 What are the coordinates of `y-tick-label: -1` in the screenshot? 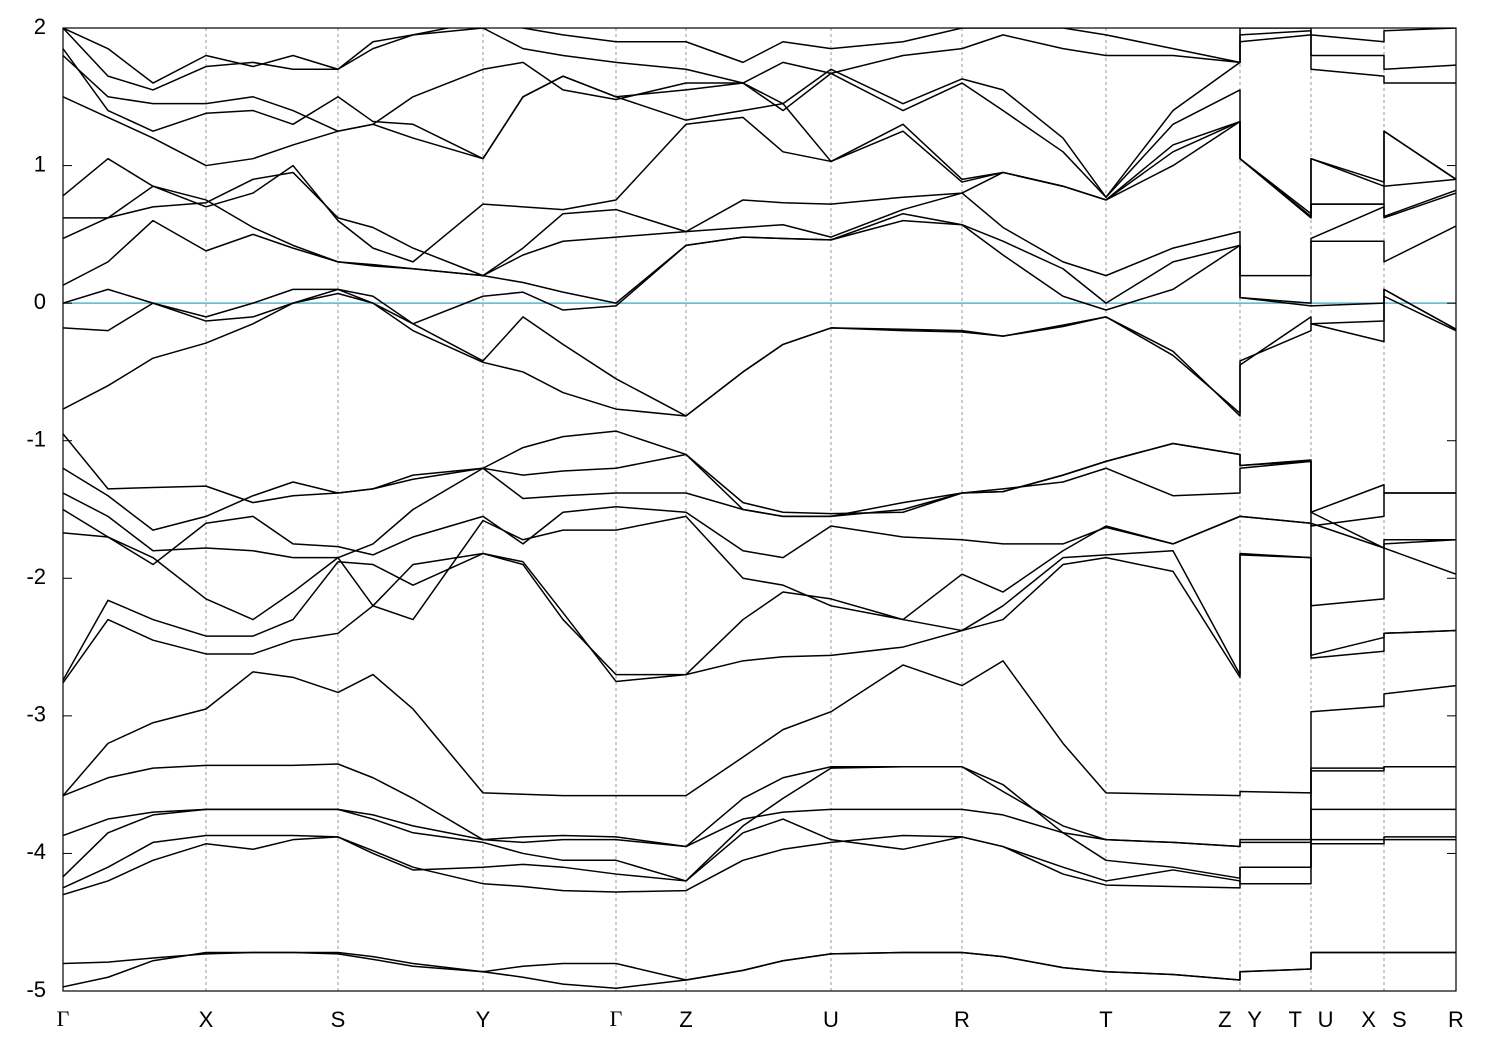 It's located at (36, 439).